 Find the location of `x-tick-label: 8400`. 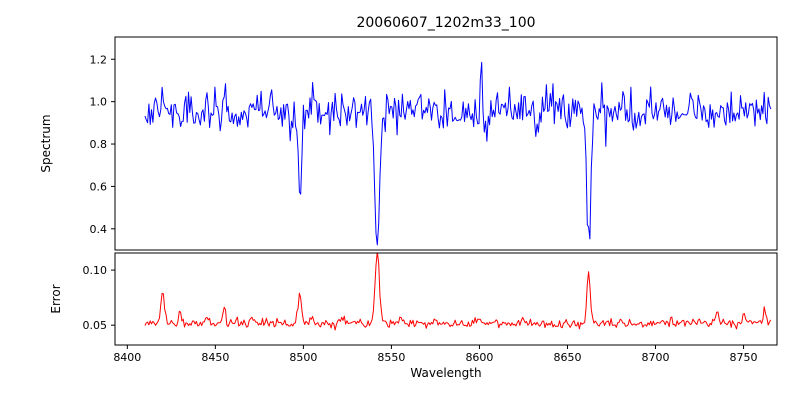

x-tick-label: 8400 is located at coordinates (127, 357).